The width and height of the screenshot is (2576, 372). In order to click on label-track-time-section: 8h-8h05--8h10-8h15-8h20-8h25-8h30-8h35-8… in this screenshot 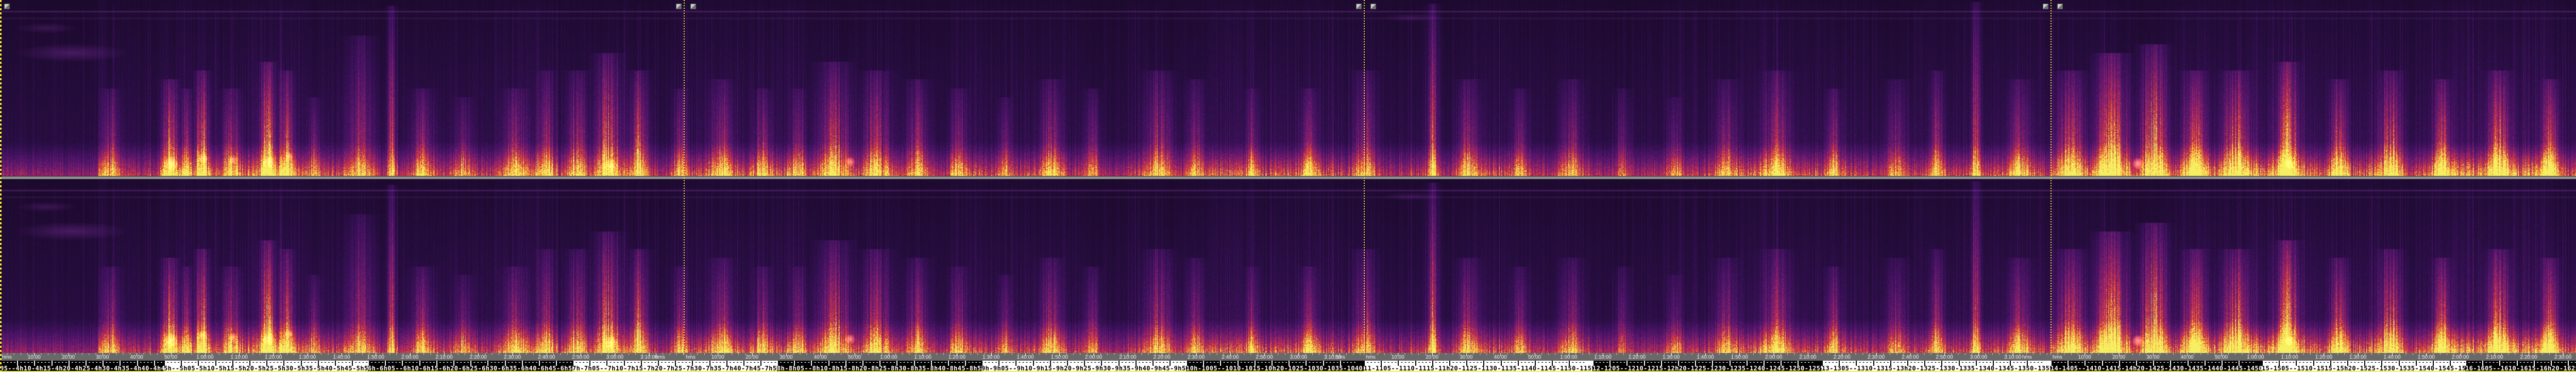, I will do `click(879, 368)`.